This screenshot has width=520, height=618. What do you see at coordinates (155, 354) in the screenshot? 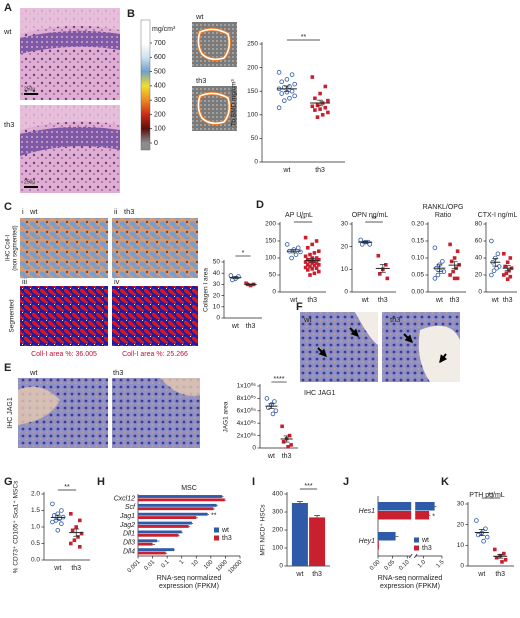
I see `area-caption: Coll-I area %: 25.266` at bounding box center [155, 354].